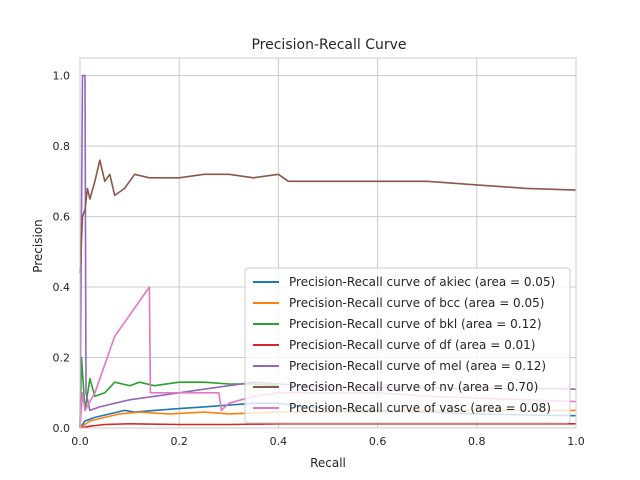  I want to click on y-axis-label: Precision, so click(38, 246).